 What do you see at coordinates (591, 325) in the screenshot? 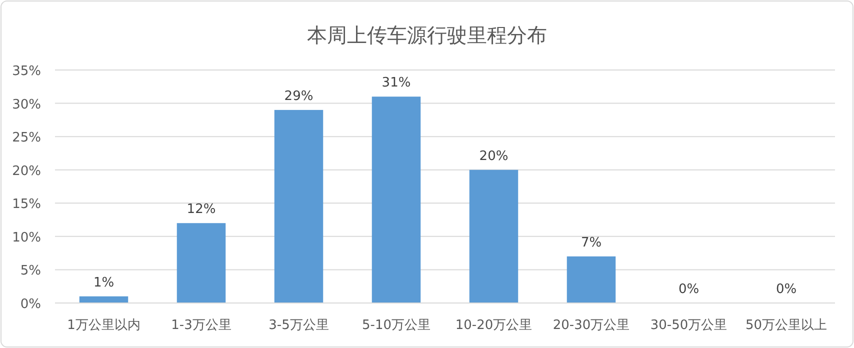
I see `x-tick-label: 20-30万公里` at bounding box center [591, 325].